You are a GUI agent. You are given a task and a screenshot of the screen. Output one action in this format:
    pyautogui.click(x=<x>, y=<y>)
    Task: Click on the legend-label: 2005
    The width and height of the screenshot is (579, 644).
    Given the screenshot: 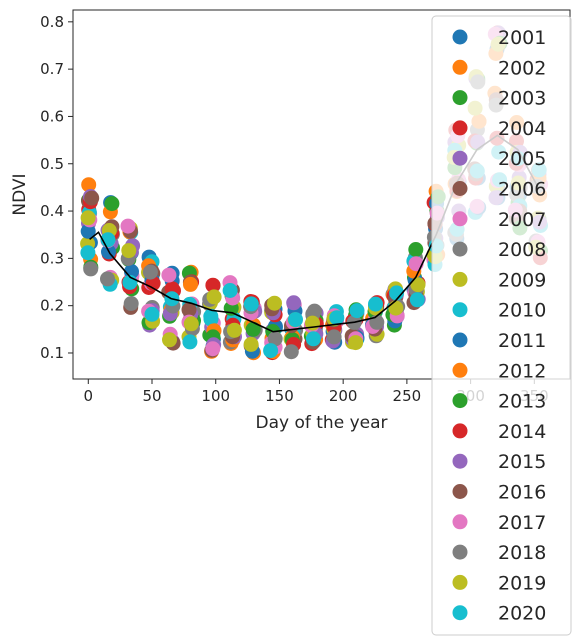 What is the action you would take?
    pyautogui.click(x=522, y=159)
    